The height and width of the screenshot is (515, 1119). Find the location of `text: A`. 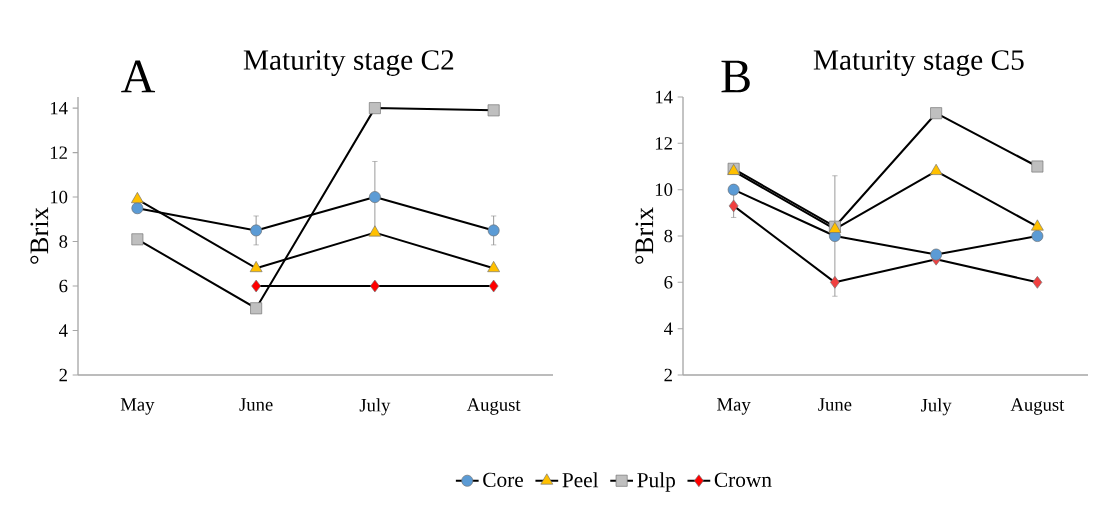

text: A is located at coordinates (138, 76).